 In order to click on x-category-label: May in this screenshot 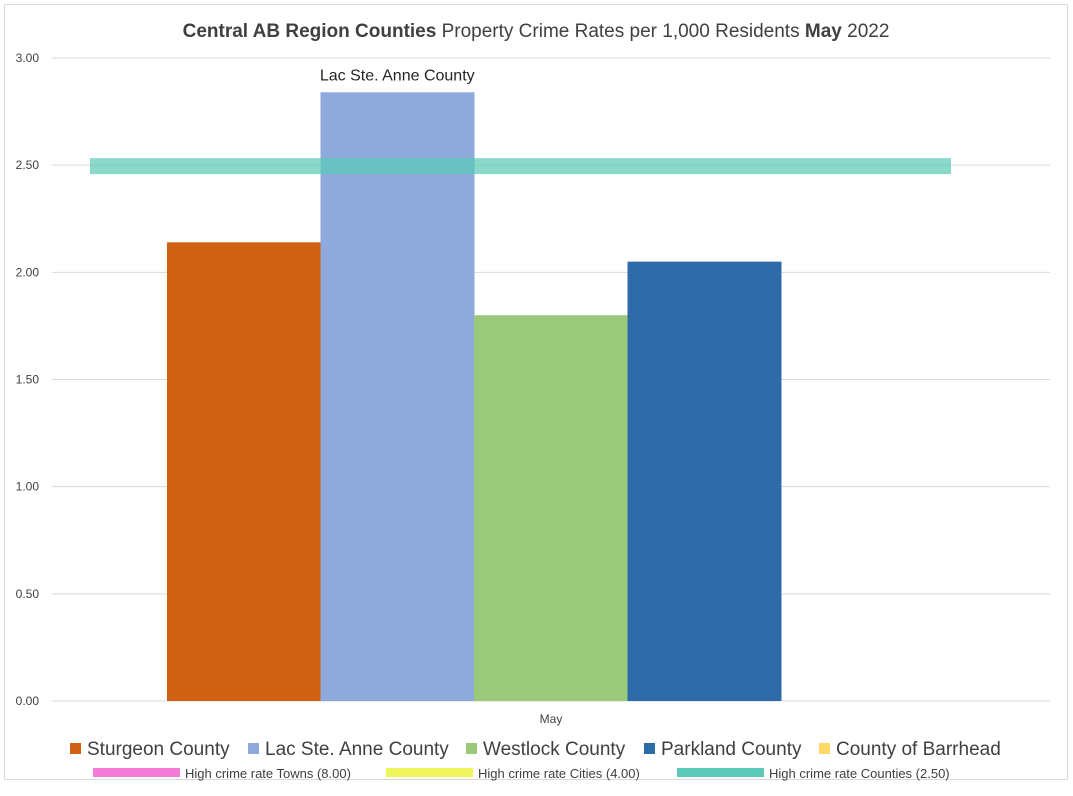, I will do `click(551, 719)`.